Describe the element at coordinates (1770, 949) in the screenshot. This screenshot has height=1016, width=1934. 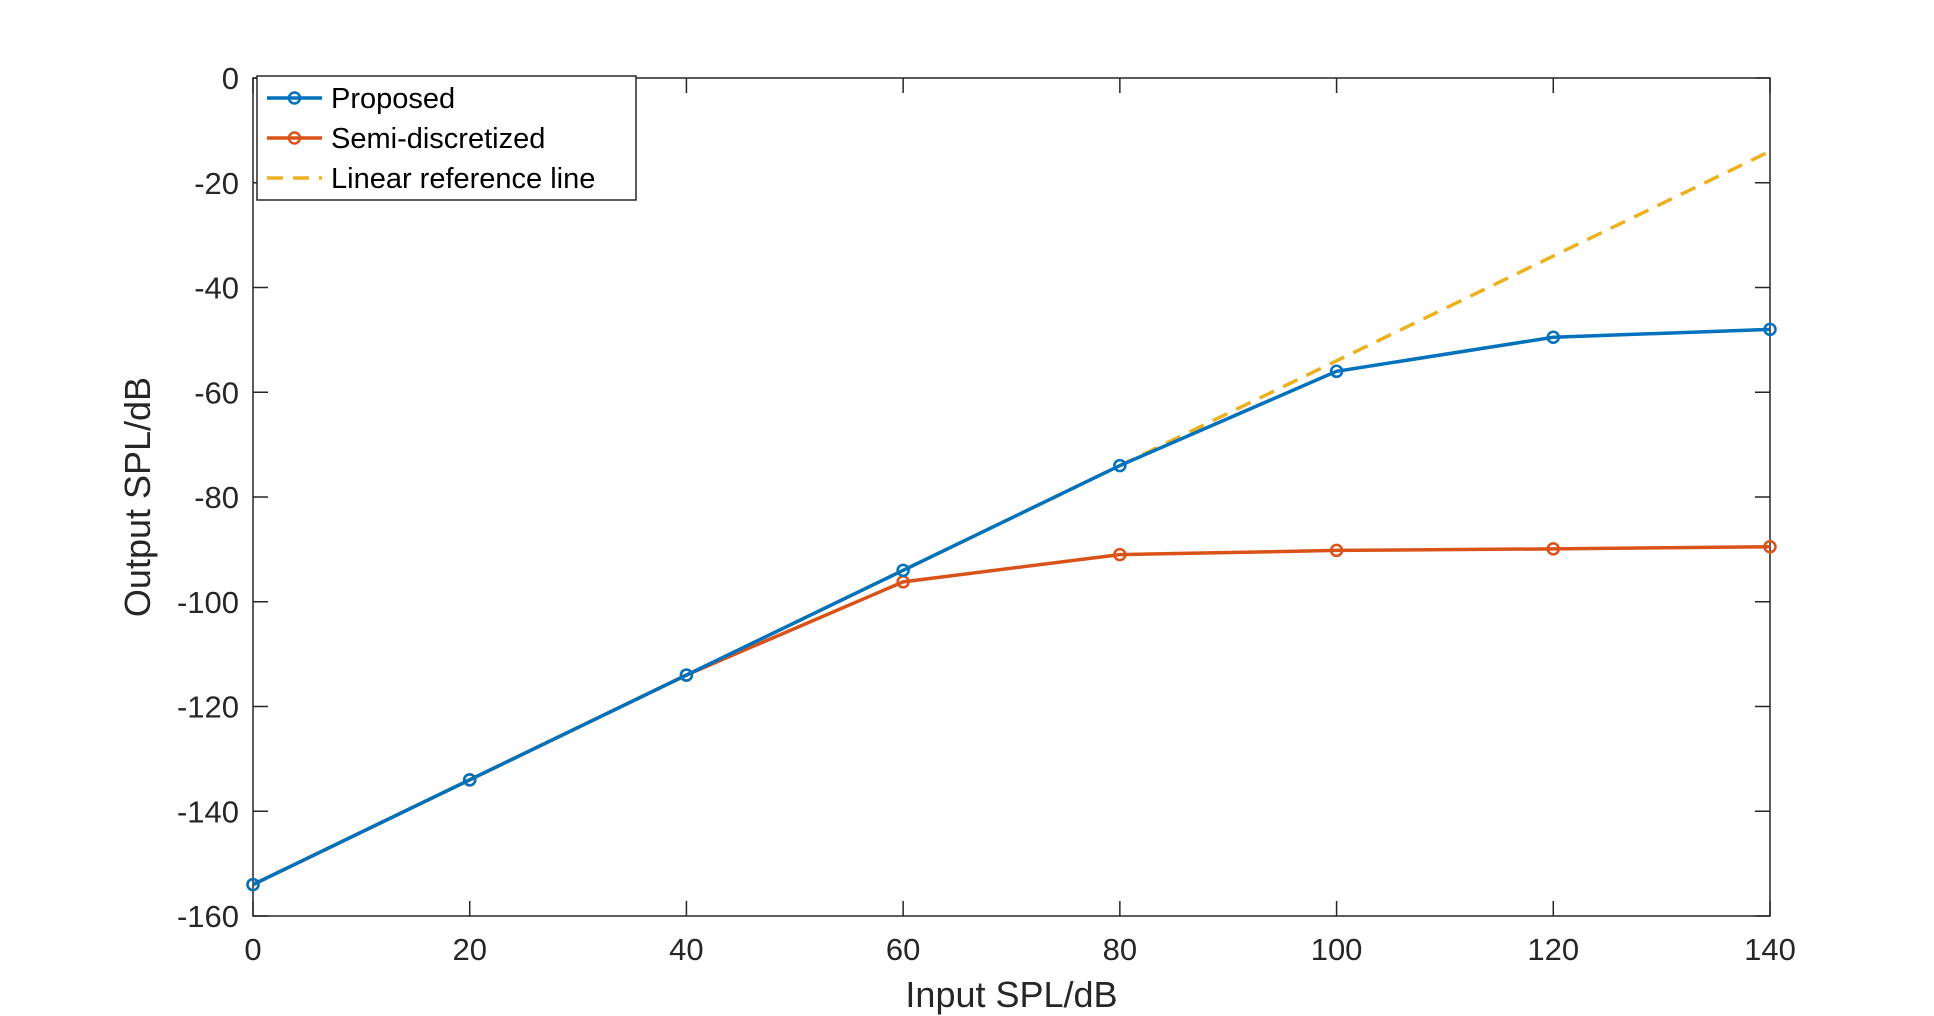
I see `x-tick-label: 140` at that location.